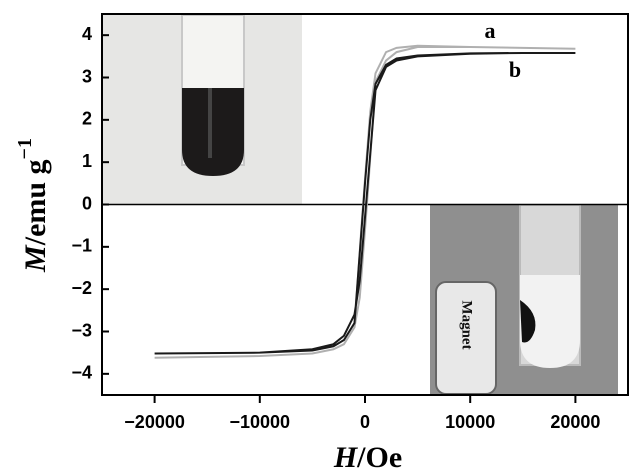 The height and width of the screenshot is (476, 629). Describe the element at coordinates (365, 422) in the screenshot. I see `x-tick-label: 0` at that location.